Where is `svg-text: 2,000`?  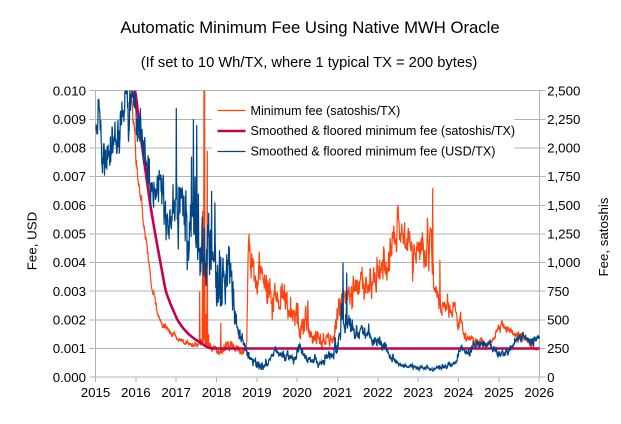
svg-text: 2,000 is located at coordinates (563, 148).